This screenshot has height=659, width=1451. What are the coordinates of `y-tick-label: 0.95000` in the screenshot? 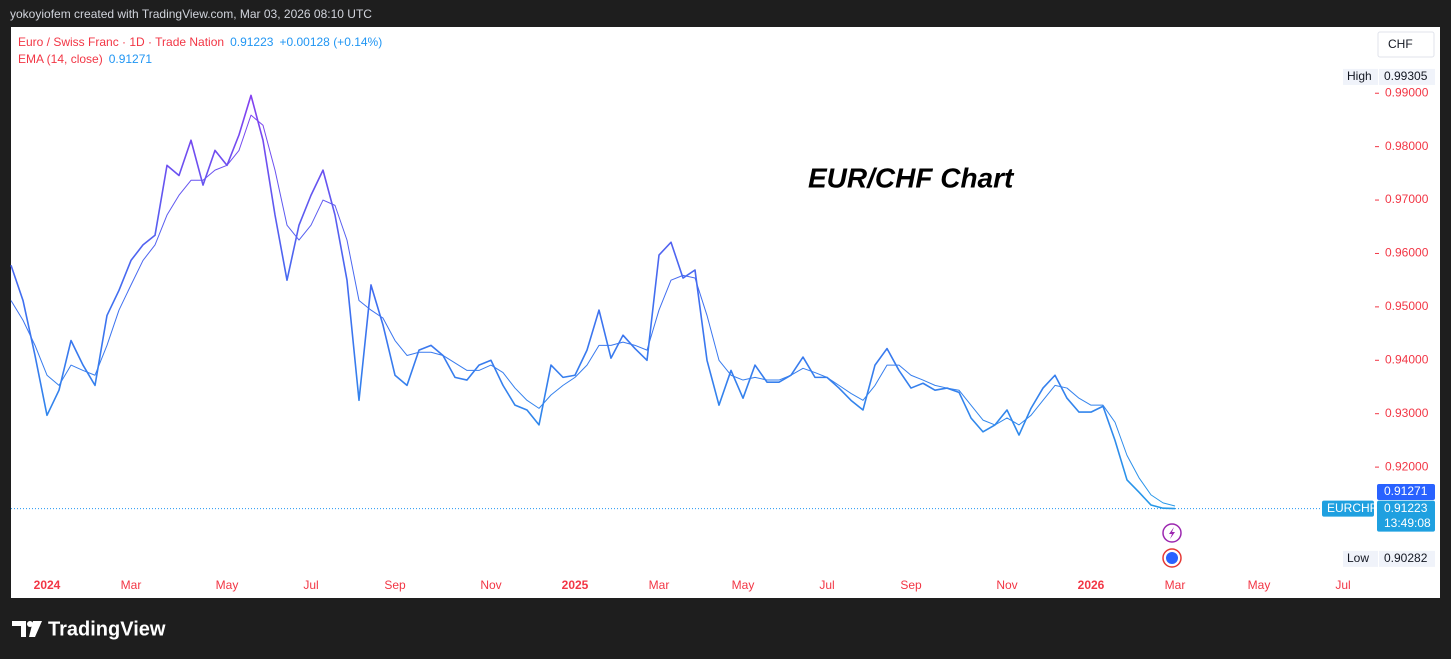 It's located at (1407, 306).